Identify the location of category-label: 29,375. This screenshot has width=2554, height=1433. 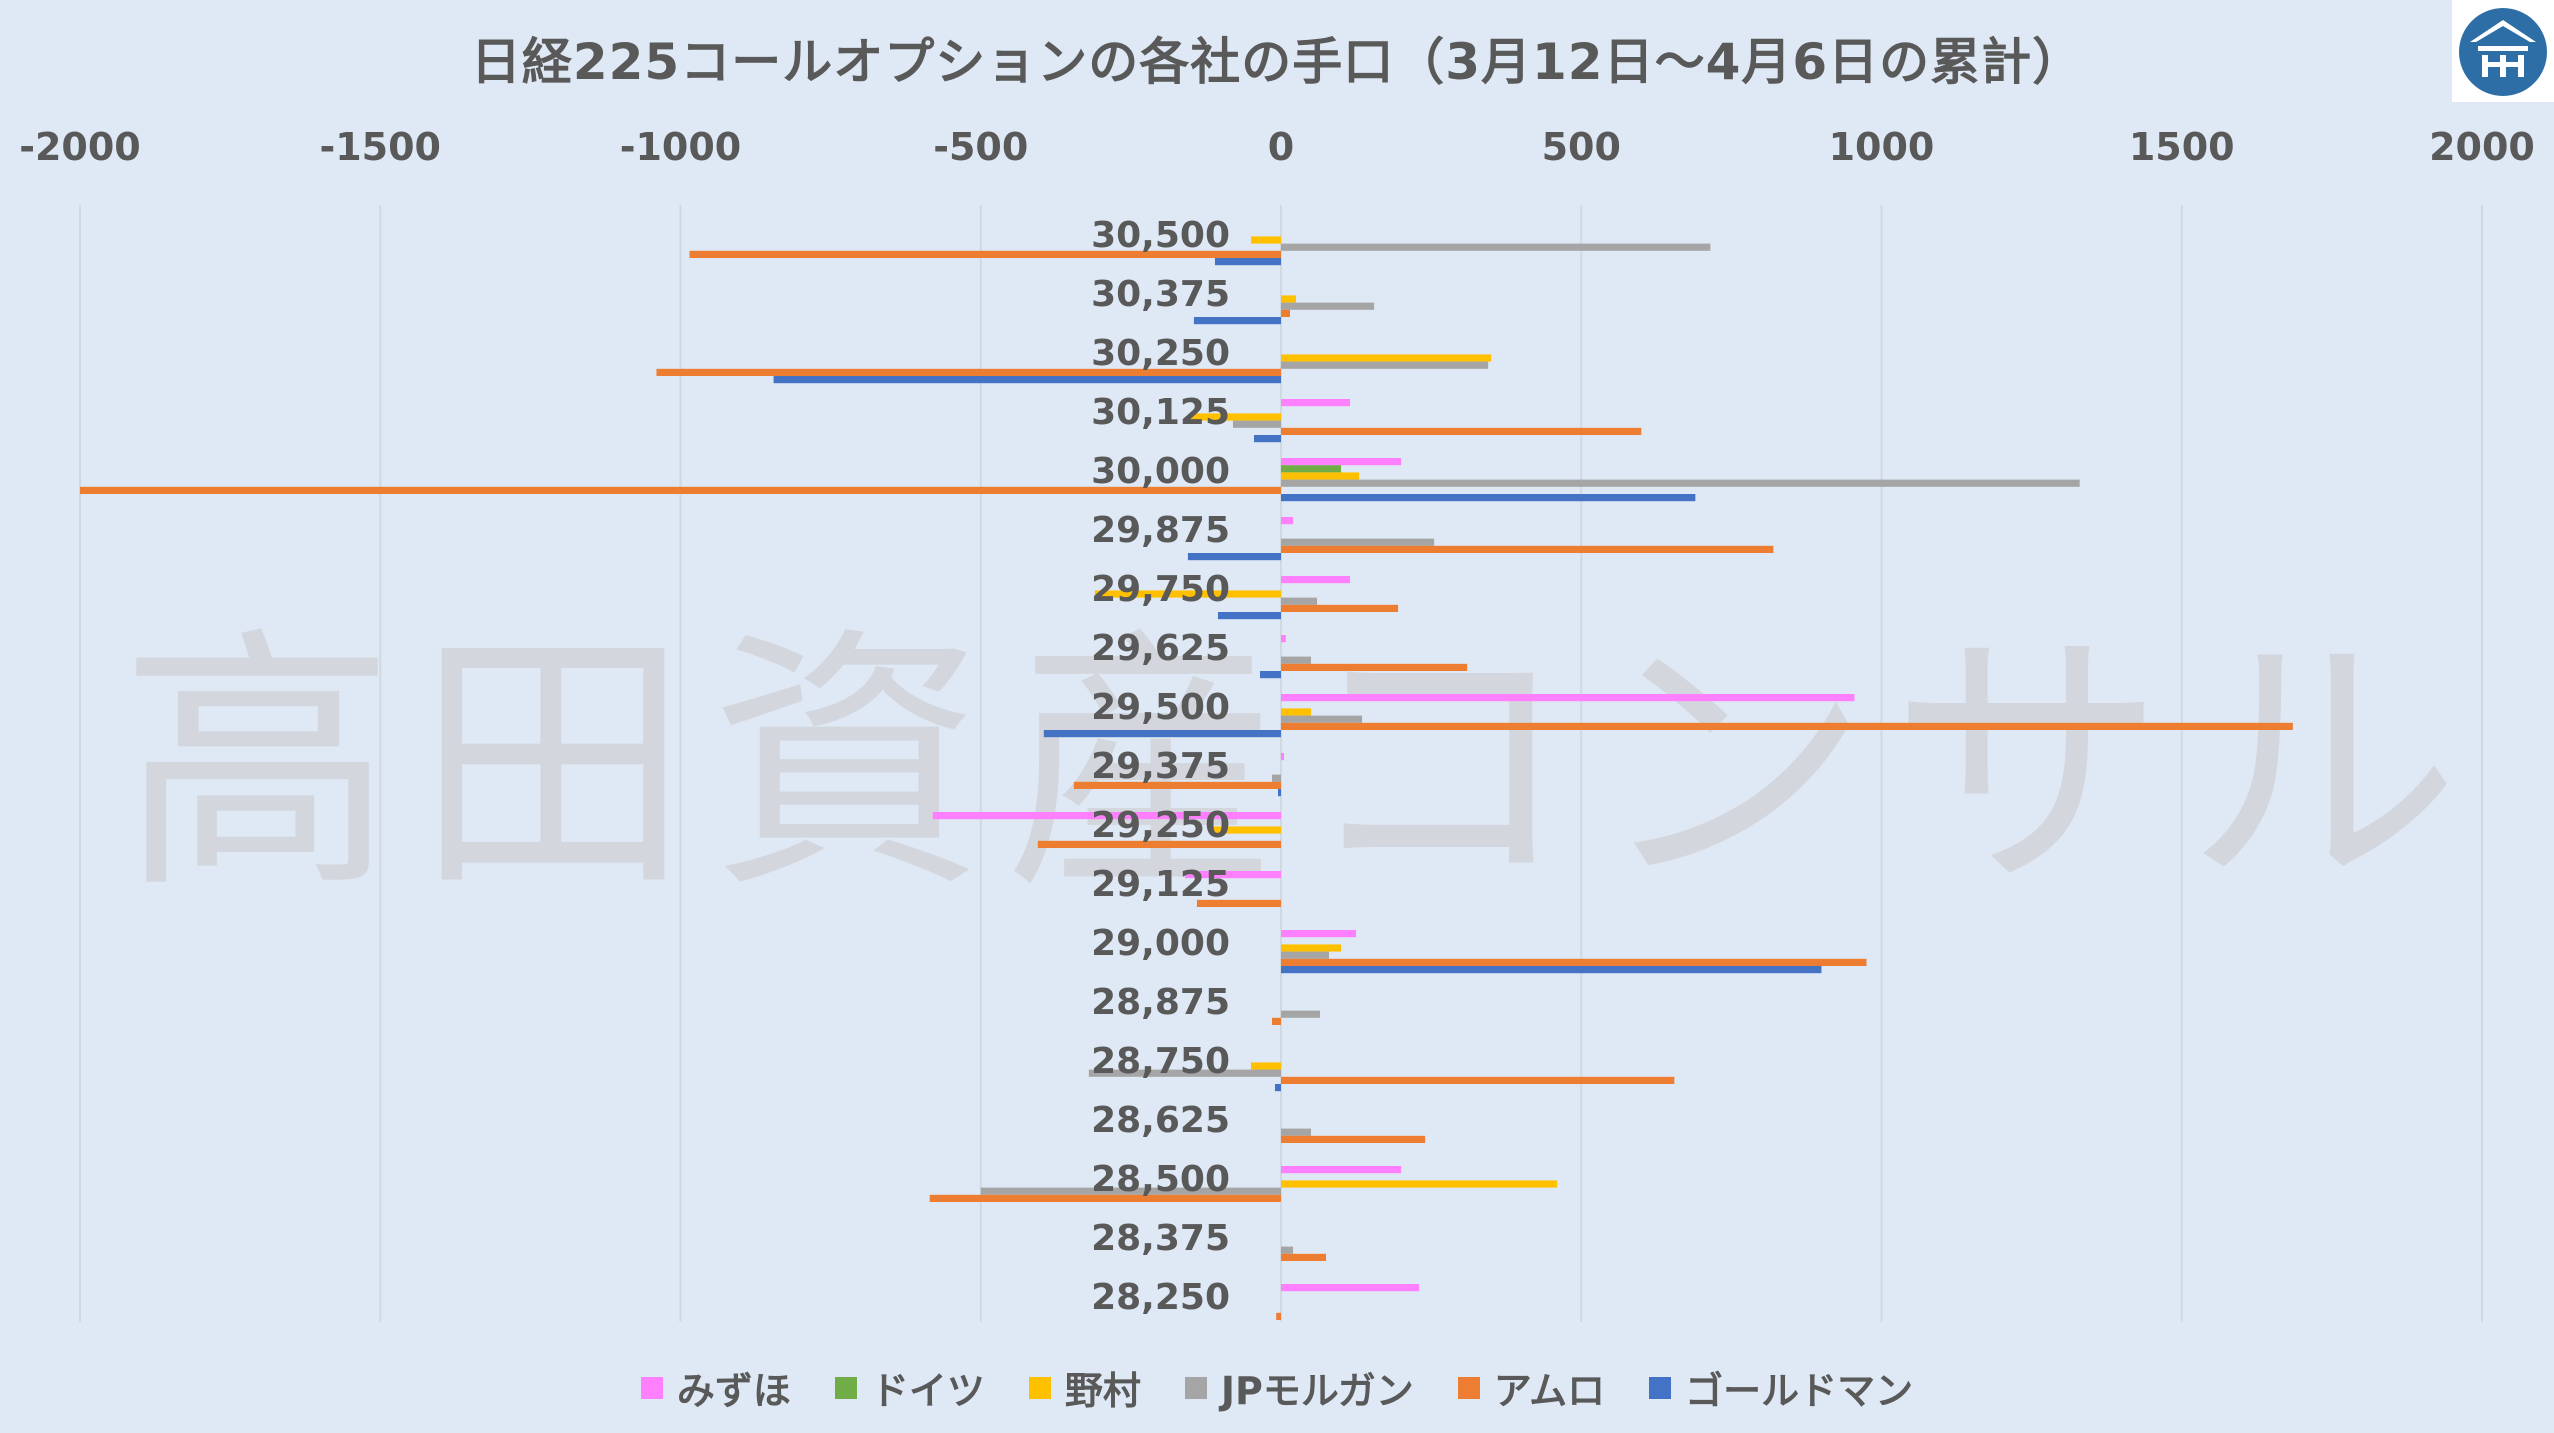
(1160, 766).